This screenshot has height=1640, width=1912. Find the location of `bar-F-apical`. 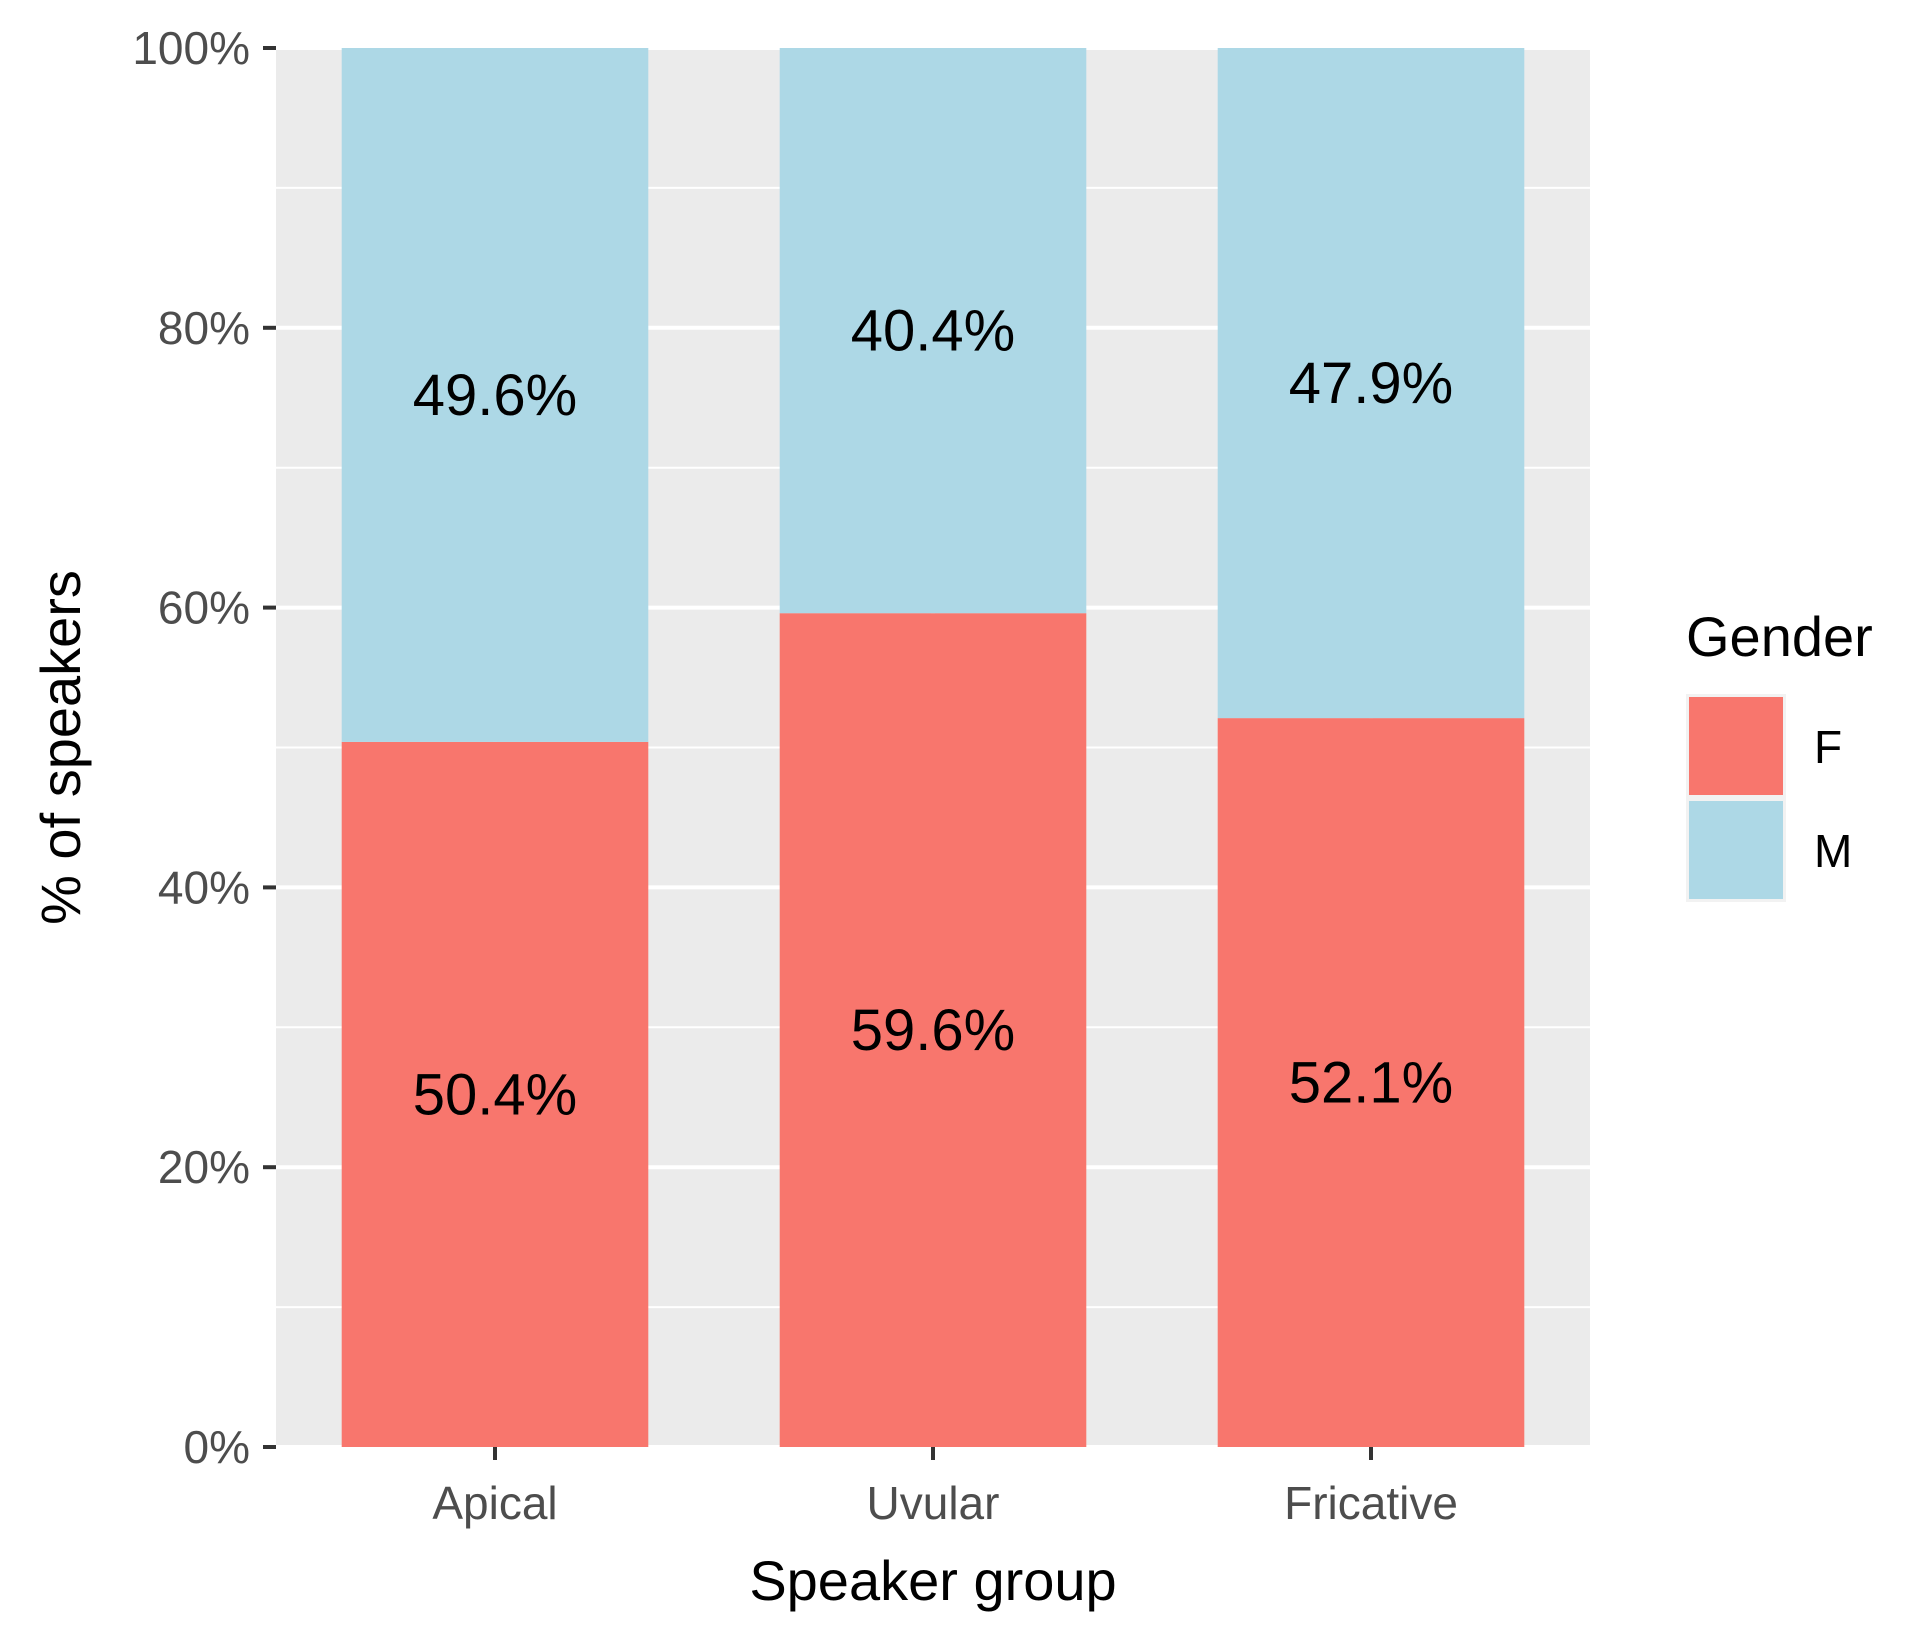

bar-F-apical is located at coordinates (495, 1094).